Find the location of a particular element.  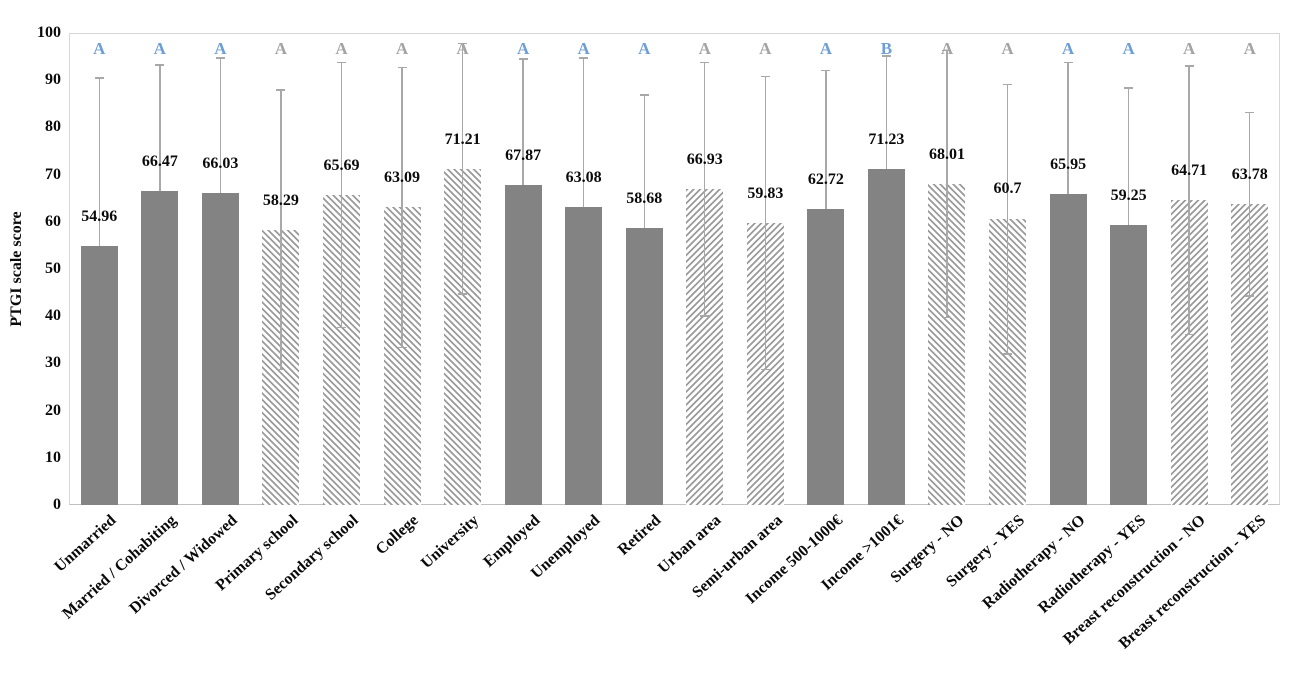

bar-group: 71.23 B is located at coordinates (886, 269).